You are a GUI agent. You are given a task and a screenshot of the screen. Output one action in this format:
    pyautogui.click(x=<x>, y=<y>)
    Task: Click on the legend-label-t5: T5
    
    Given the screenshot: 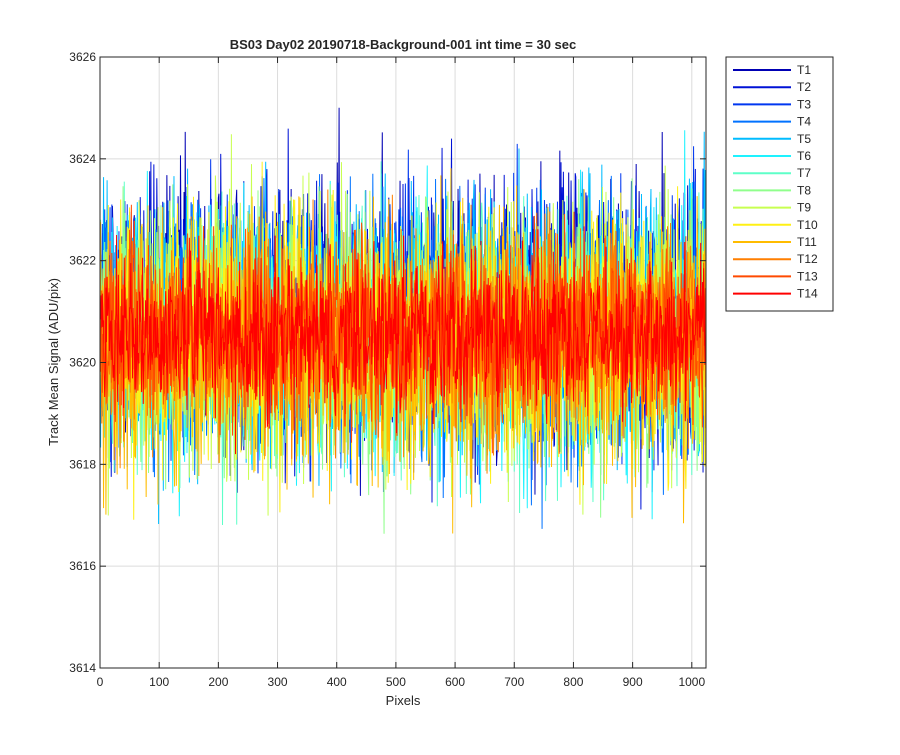 What is the action you would take?
    pyautogui.click(x=804, y=139)
    